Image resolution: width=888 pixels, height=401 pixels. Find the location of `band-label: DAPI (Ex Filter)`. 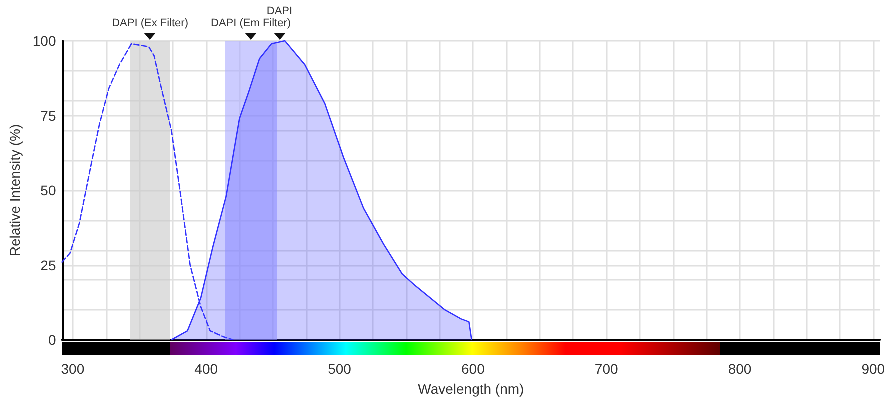

band-label: DAPI (Ex Filter) is located at coordinates (150, 24).